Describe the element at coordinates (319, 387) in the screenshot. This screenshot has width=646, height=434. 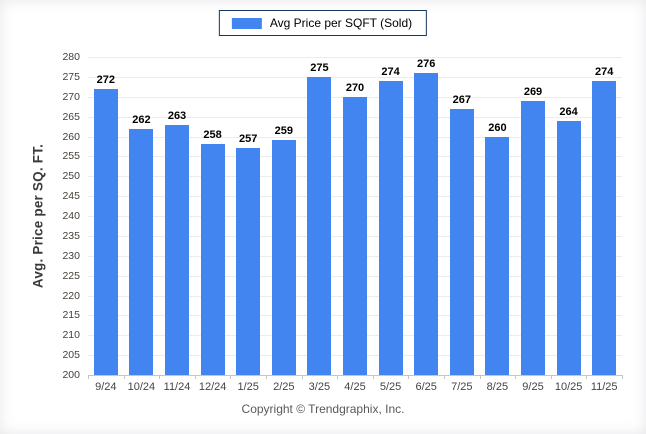
I see `x-tick-label: 3/25` at that location.